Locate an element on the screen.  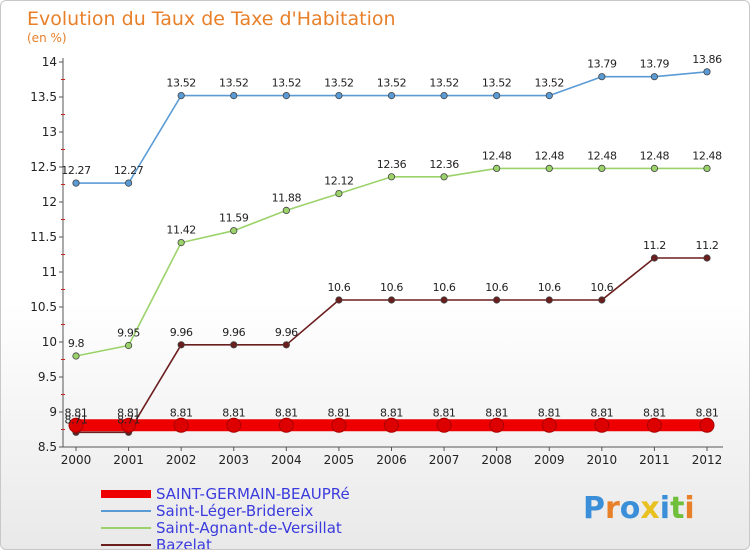
legend-label: Saint-Agnant-de-Versillat is located at coordinates (249, 528).